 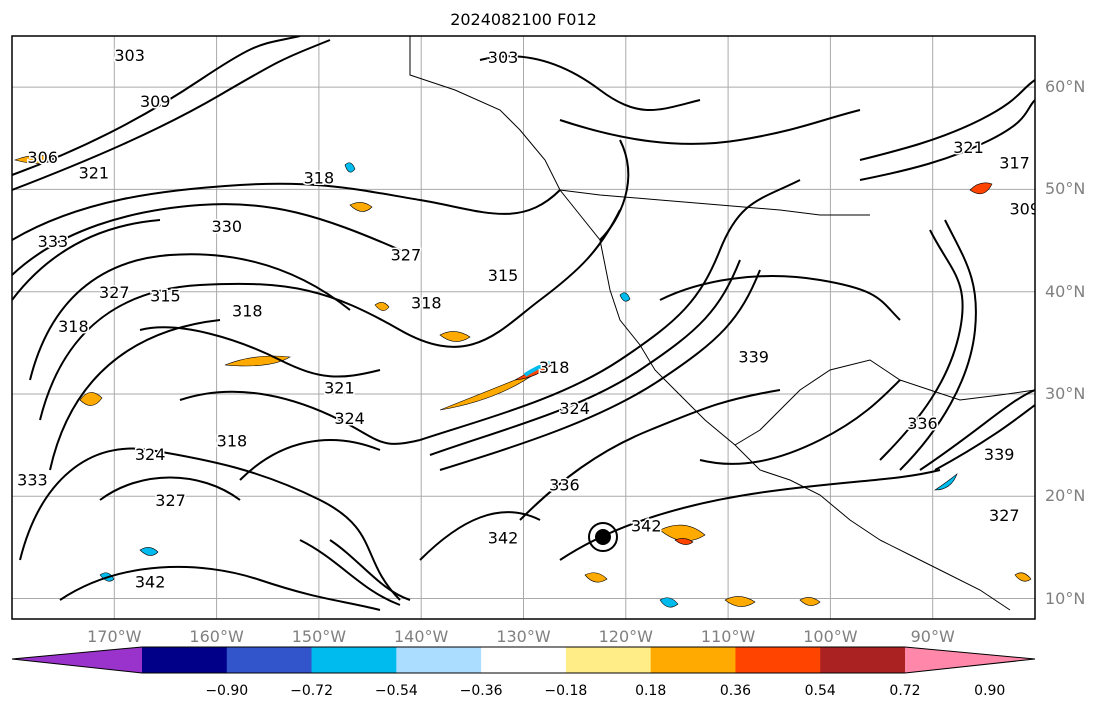 What do you see at coordinates (1014, 162) in the screenshot?
I see `contour-label: 317` at bounding box center [1014, 162].